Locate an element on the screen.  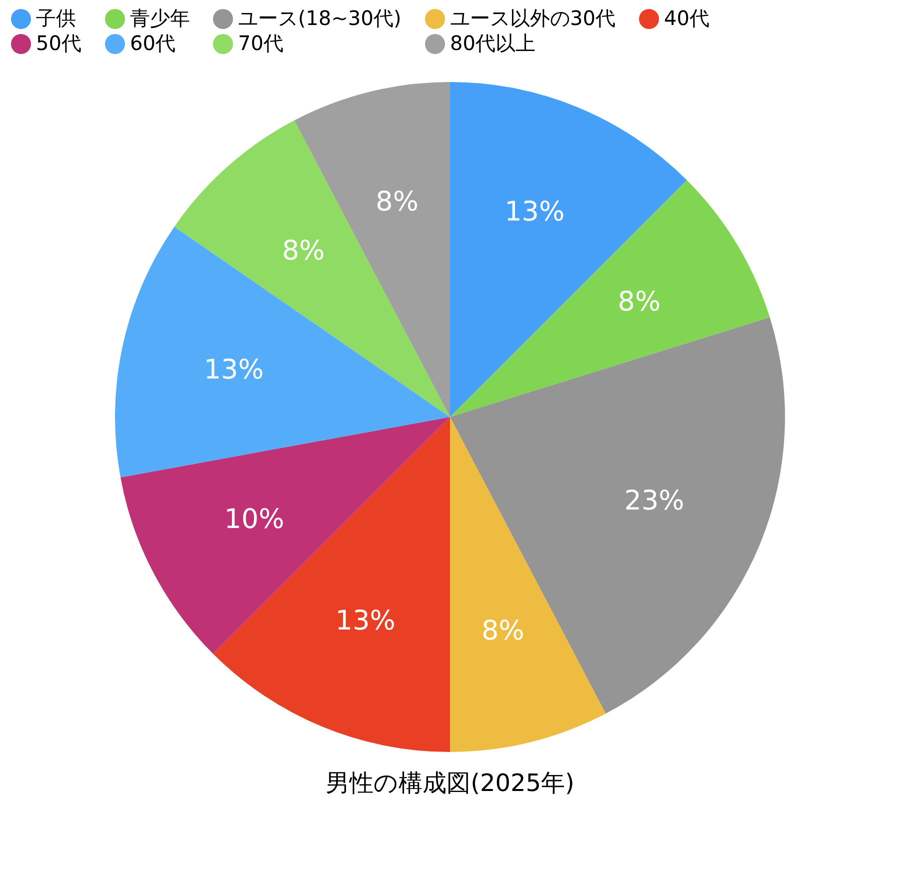
legend-label: 60代 is located at coordinates (153, 43).